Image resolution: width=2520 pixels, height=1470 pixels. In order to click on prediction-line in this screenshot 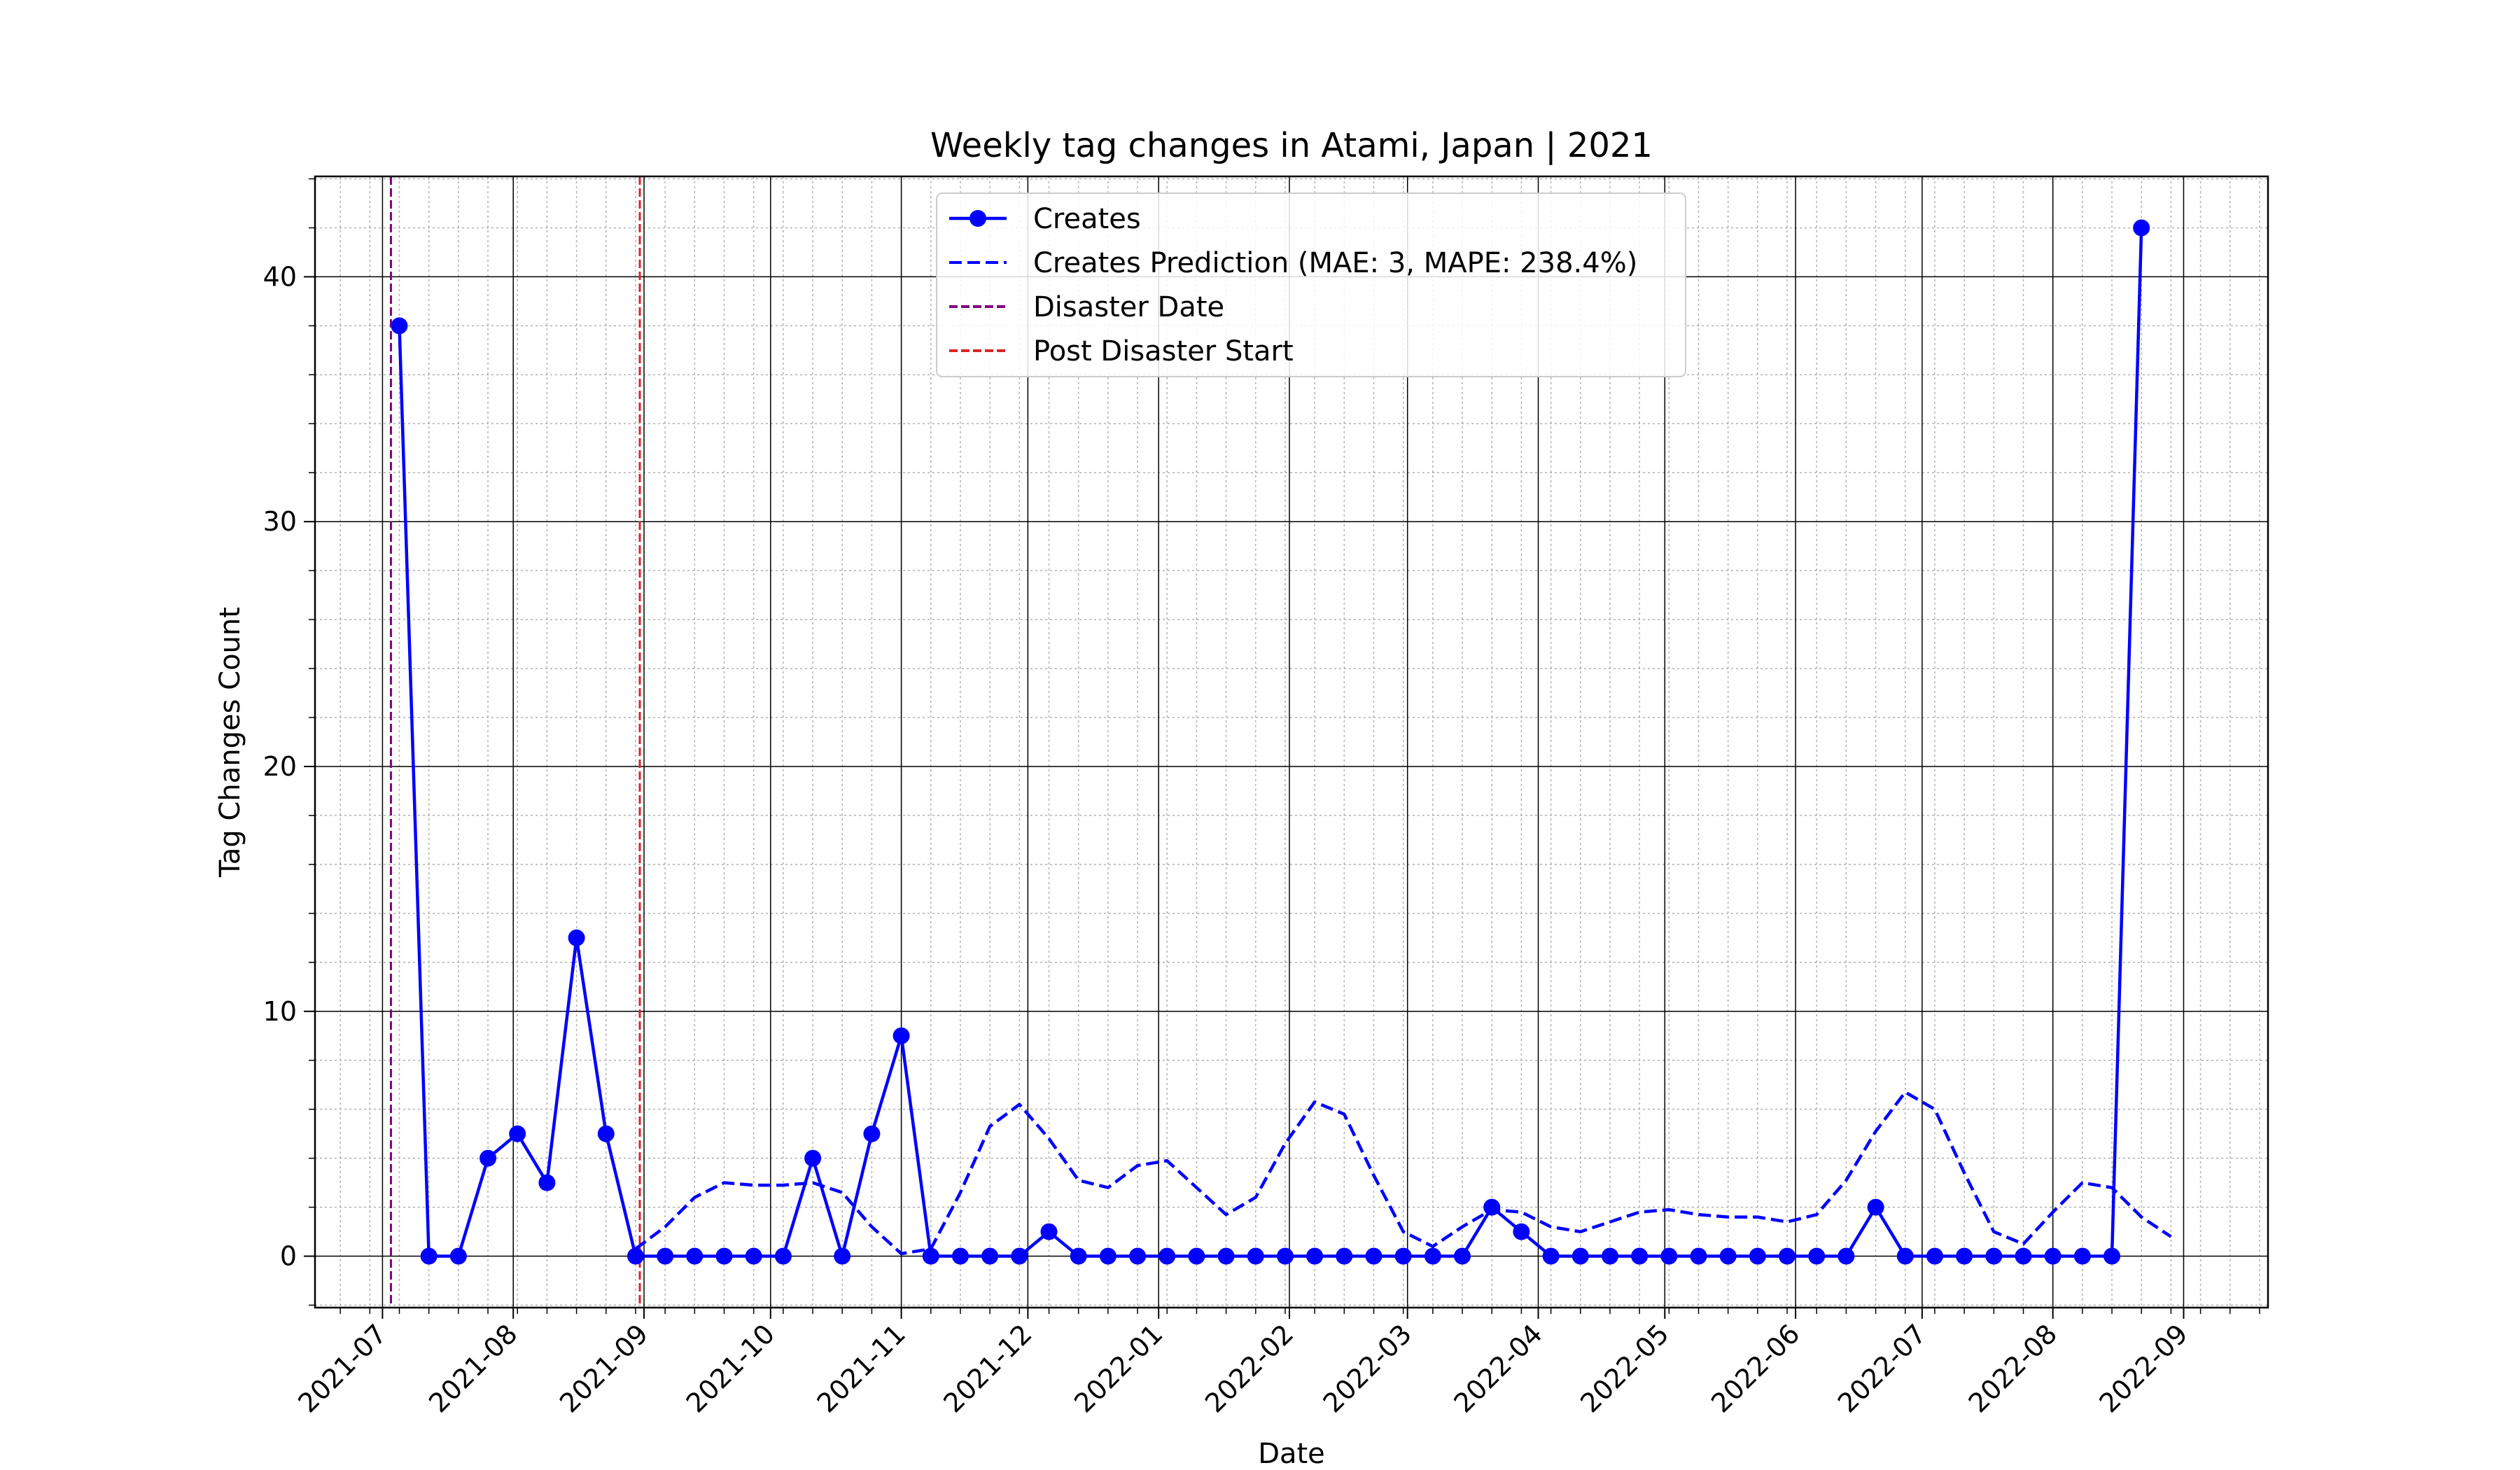, I will do `click(1403, 1173)`.